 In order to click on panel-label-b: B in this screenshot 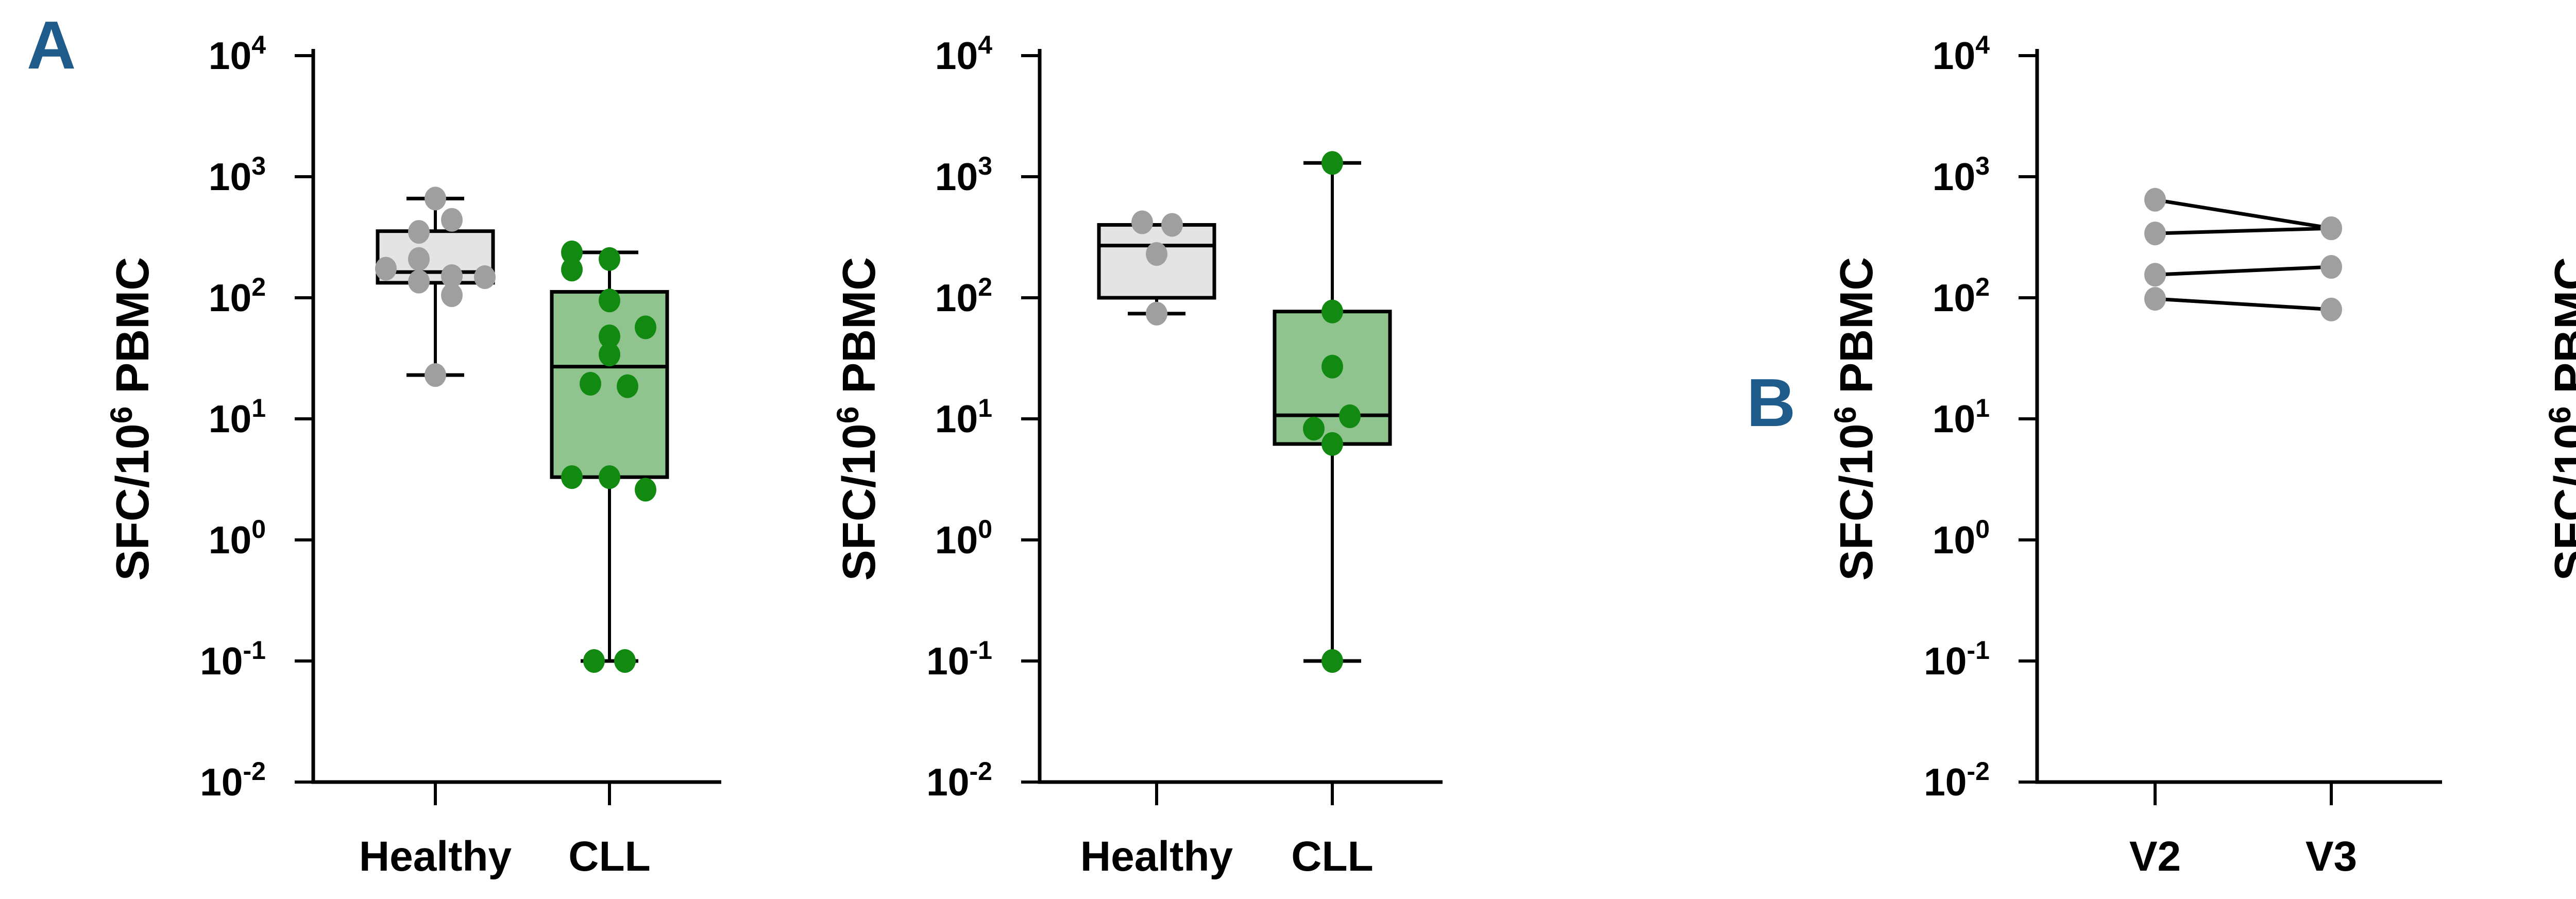, I will do `click(1771, 402)`.